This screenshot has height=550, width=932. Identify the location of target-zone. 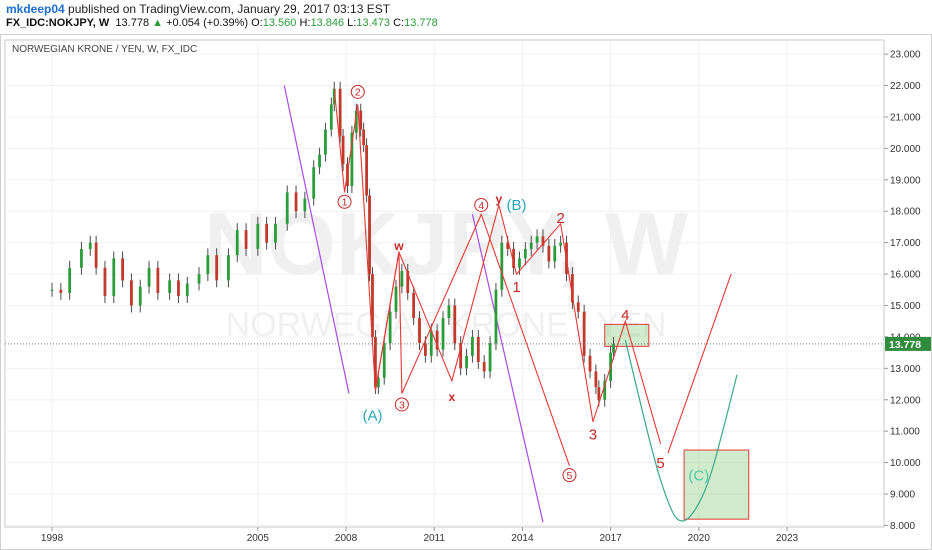
(716, 484).